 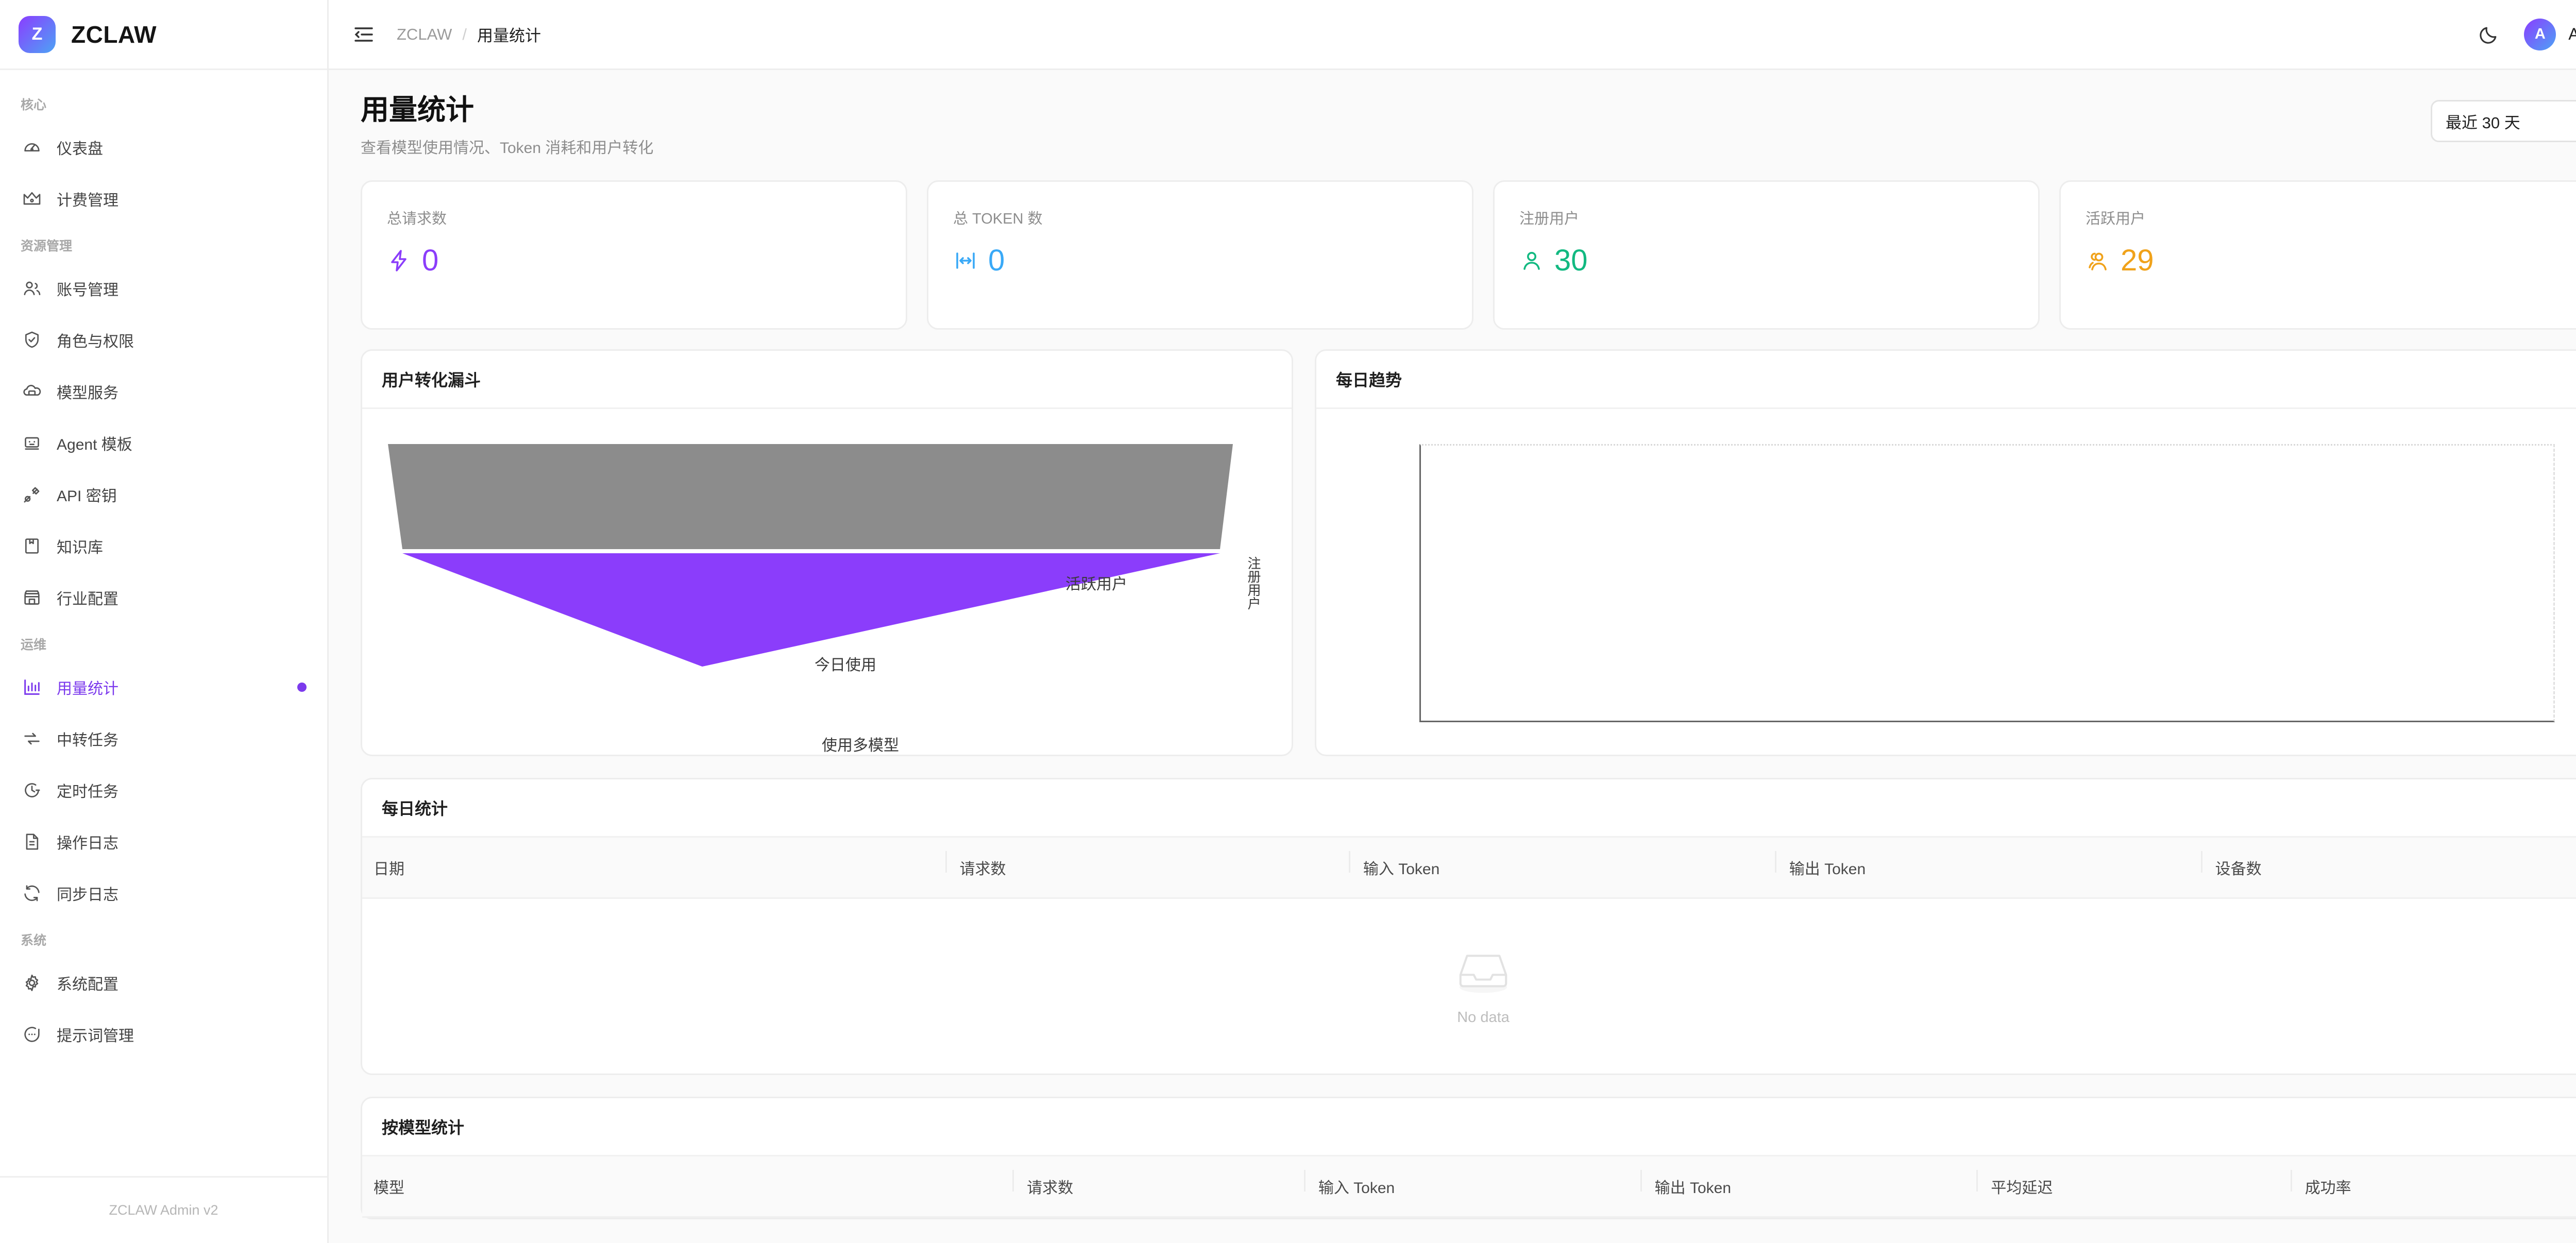 What do you see at coordinates (163, 597) in the screenshot?
I see `sidebar-item-industry-config: 行业配置` at bounding box center [163, 597].